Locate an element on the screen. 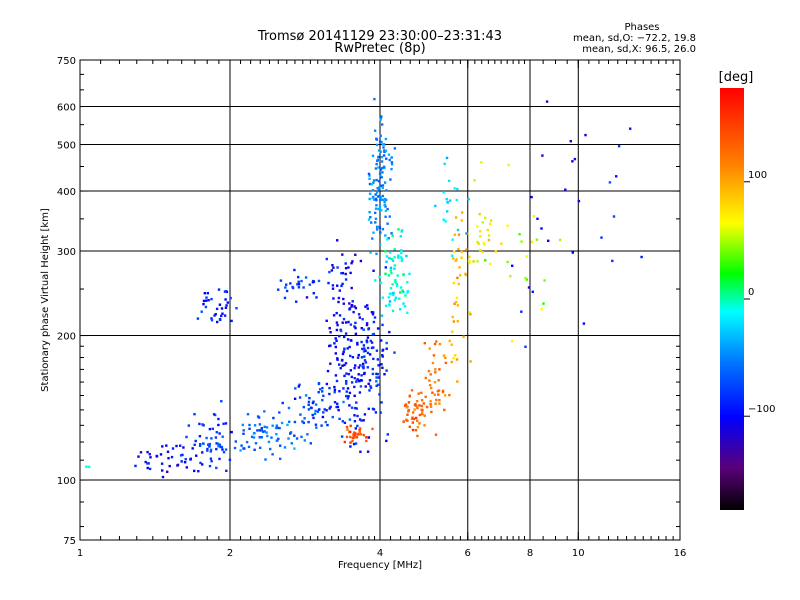 The height and width of the screenshot is (600, 800). y-tick-label: 750 is located at coordinates (66, 61).